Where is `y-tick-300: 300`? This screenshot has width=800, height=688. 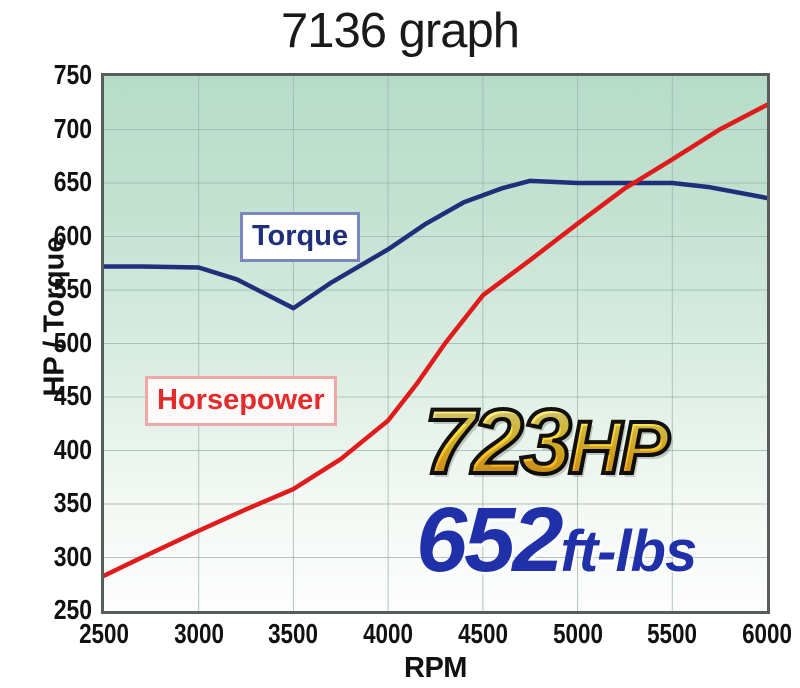 y-tick-300: 300 is located at coordinates (72, 556).